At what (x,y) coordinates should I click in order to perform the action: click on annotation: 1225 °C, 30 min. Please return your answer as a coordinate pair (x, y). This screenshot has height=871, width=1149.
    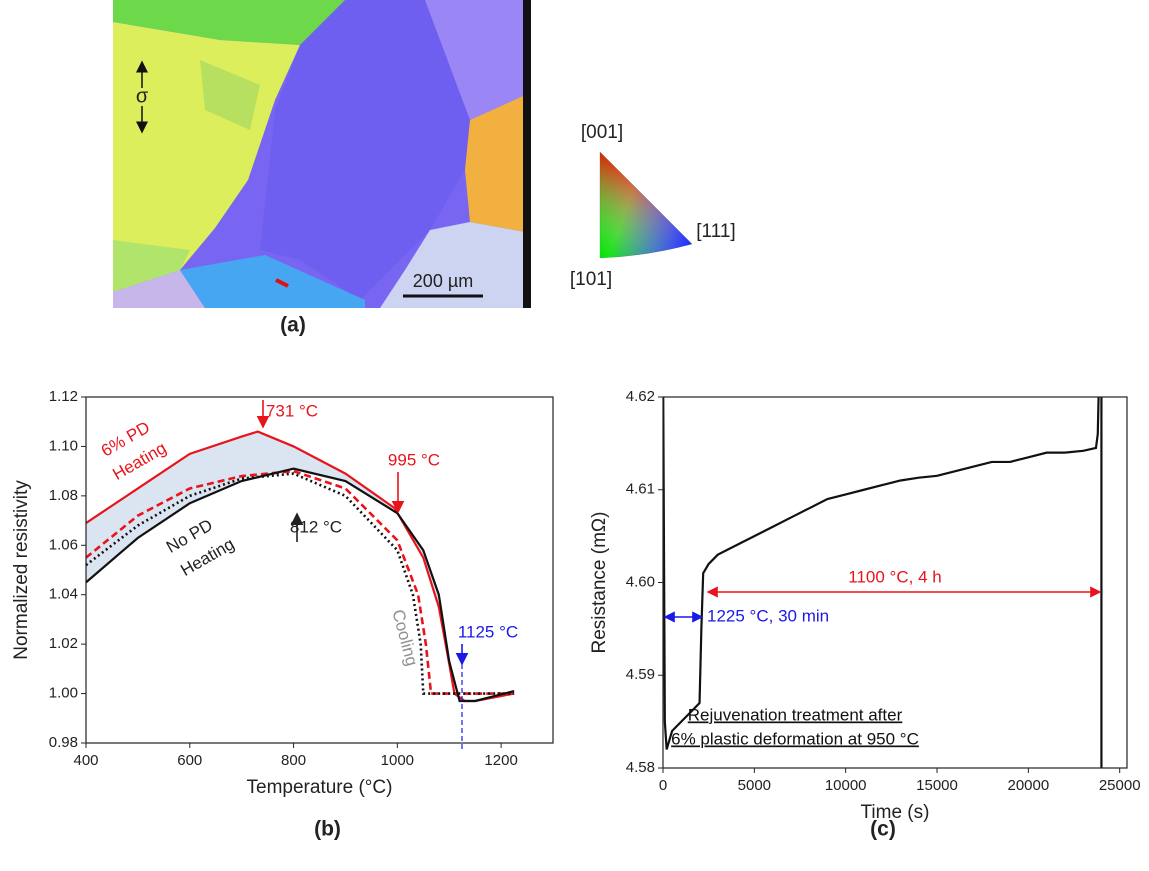
    Looking at the image, I should click on (768, 615).